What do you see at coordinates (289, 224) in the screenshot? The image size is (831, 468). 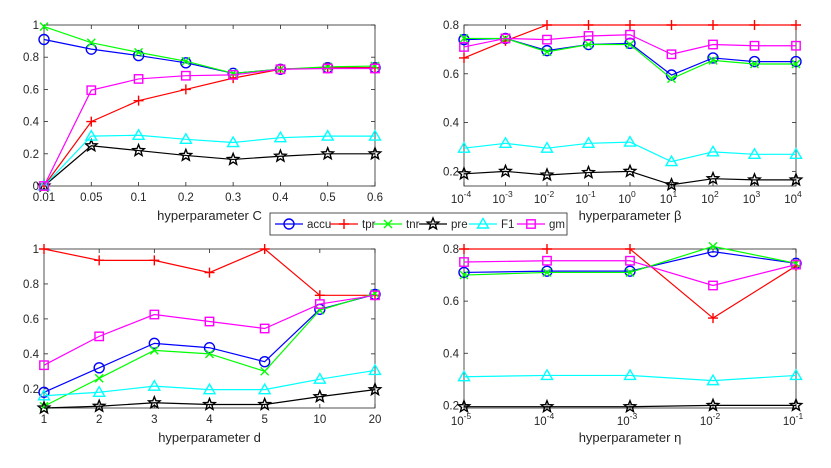 I see `legend-marker-accu` at bounding box center [289, 224].